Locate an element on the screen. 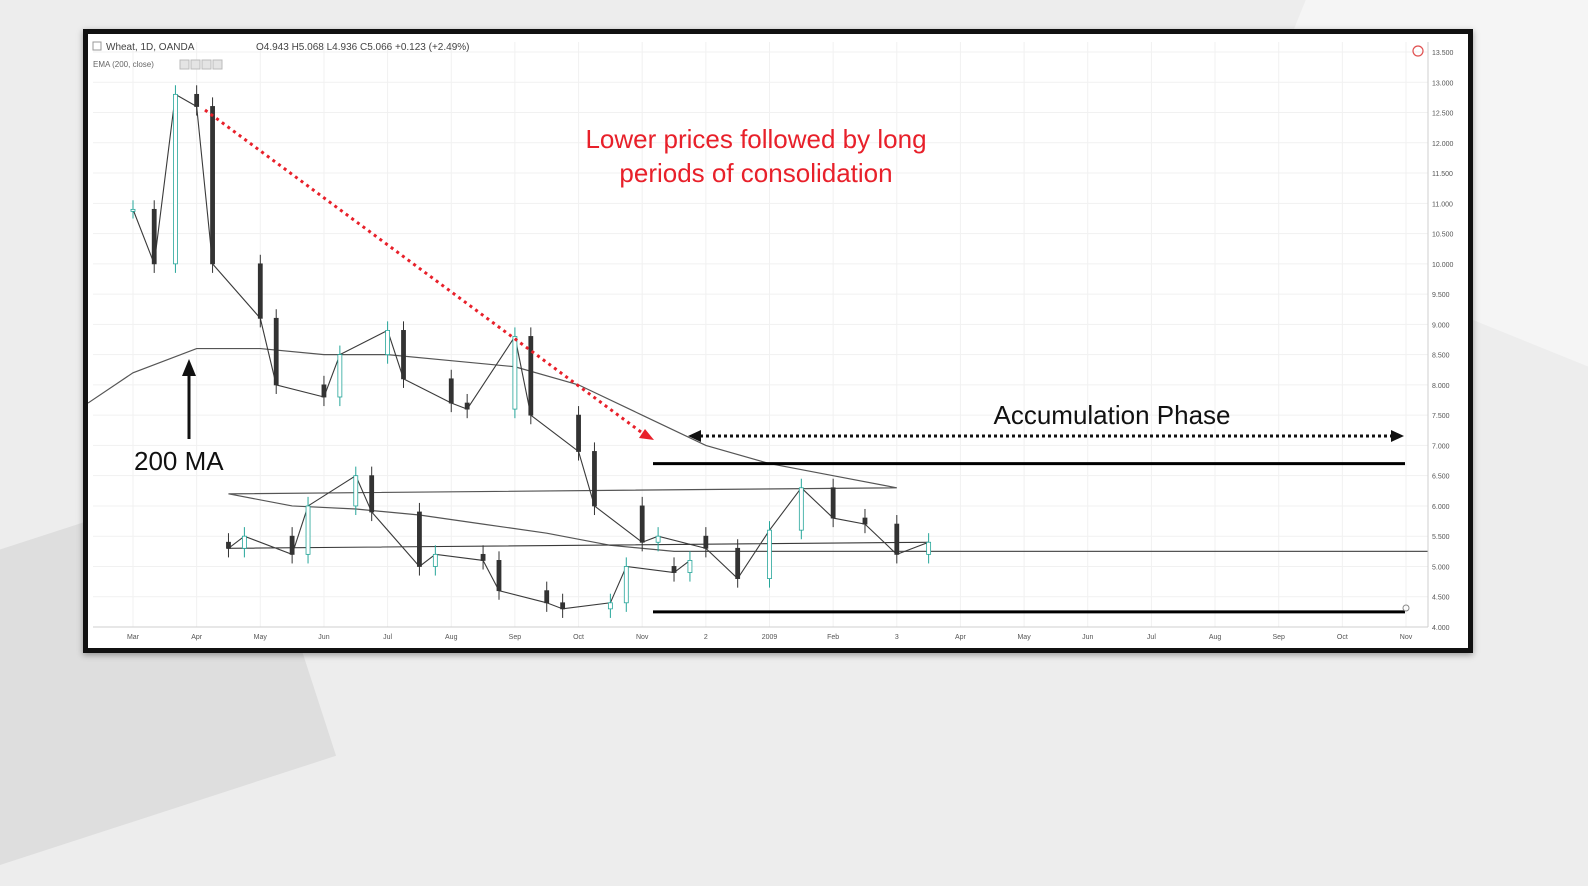  downtrend-arrowhead is located at coordinates (646, 434).